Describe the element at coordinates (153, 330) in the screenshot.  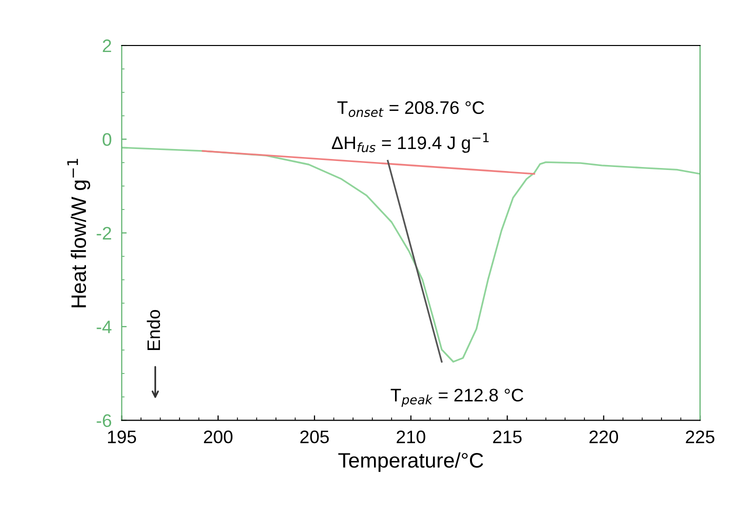
I see `annotation: Endo` at that location.